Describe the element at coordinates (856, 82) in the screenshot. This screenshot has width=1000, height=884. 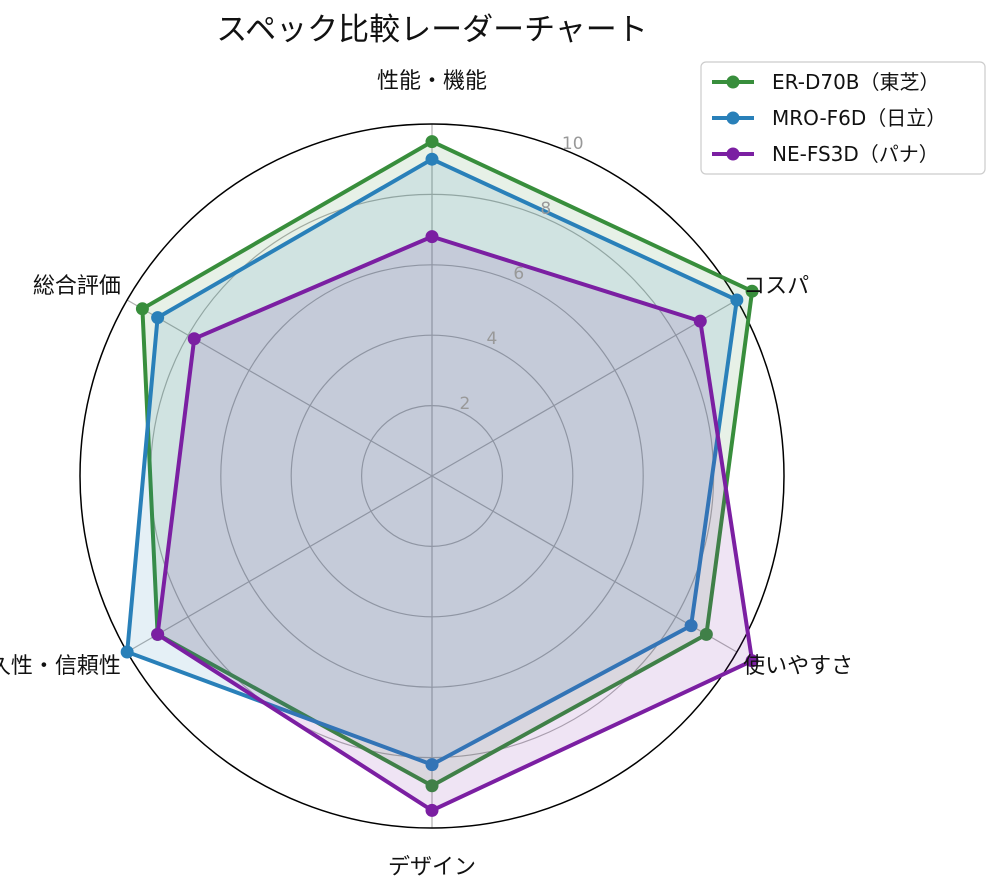
I see `legend-label: ER-D70B（東芝）` at that location.